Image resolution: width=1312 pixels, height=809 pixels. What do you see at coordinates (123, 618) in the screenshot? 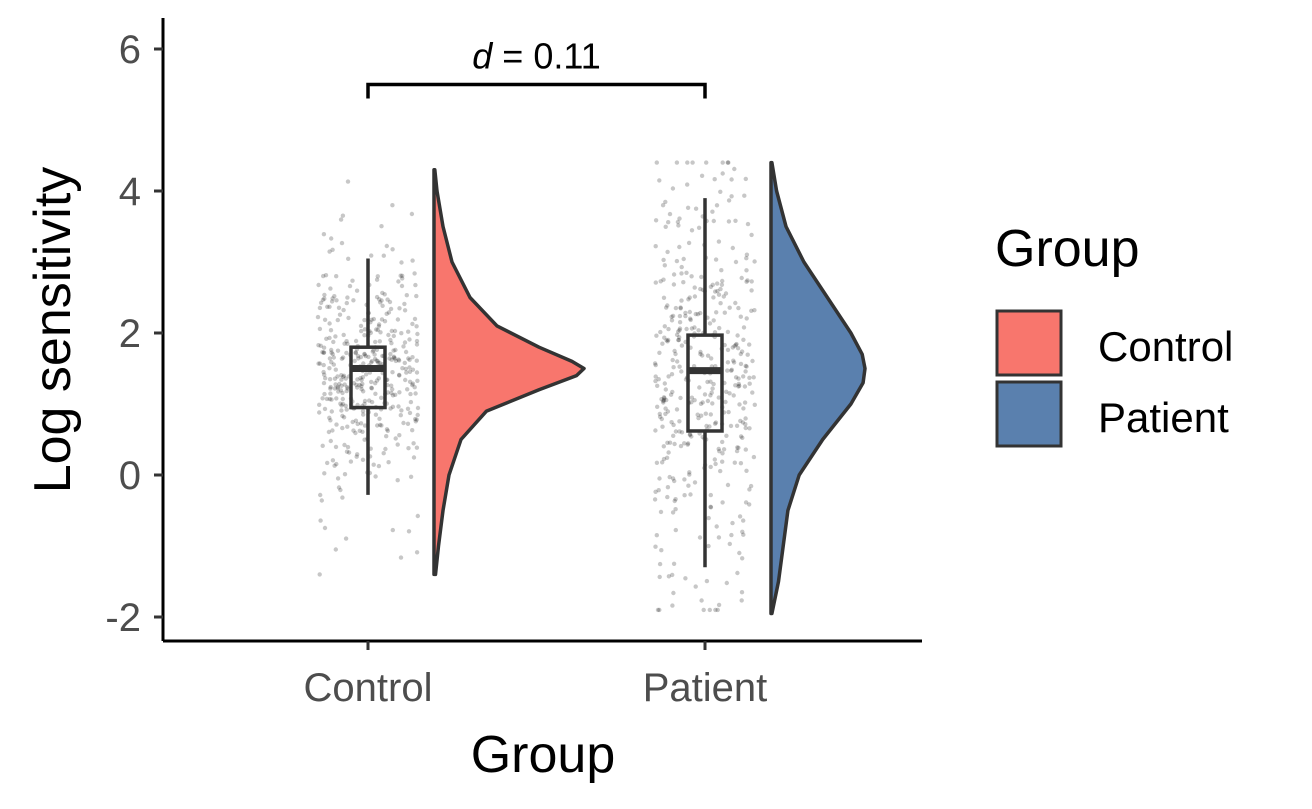
I see `y-tick-label: -2` at bounding box center [123, 618].